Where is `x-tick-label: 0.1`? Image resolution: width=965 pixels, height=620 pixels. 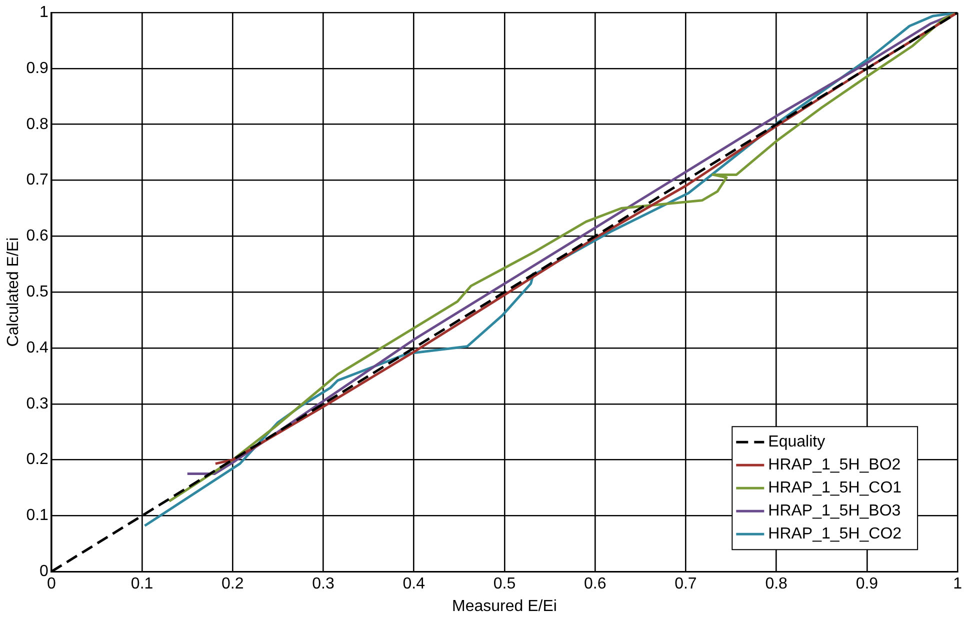
x-tick-label: 0.1 is located at coordinates (142, 584).